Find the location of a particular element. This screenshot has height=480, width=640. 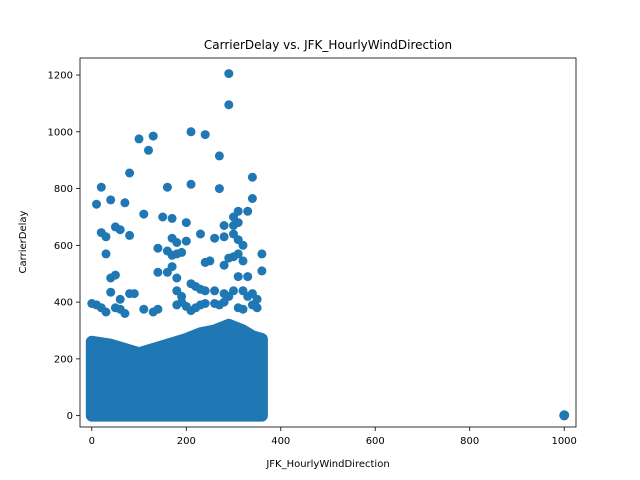

y-tick-label: 600 is located at coordinates (63, 246).